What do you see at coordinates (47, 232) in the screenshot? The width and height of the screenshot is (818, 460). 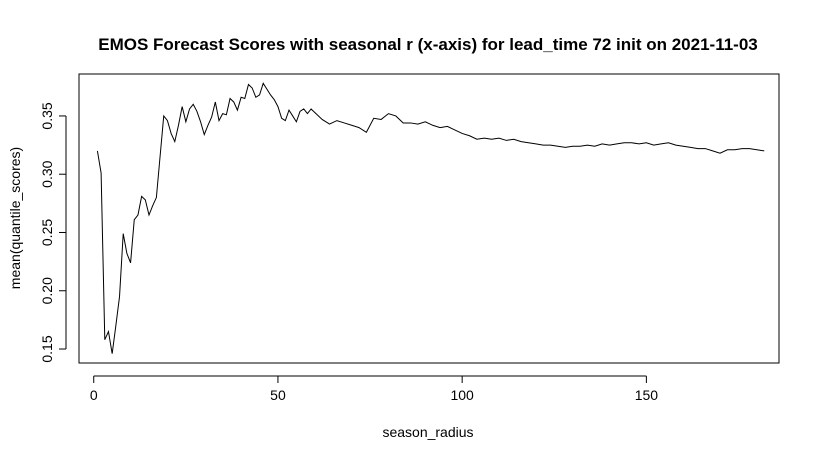 I see `y-tick-label: 0.25` at bounding box center [47, 232].